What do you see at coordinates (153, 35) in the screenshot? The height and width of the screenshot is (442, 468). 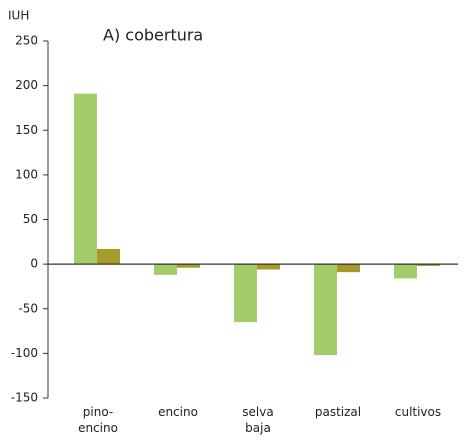 I see `chart-title: A) cobertura` at bounding box center [153, 35].